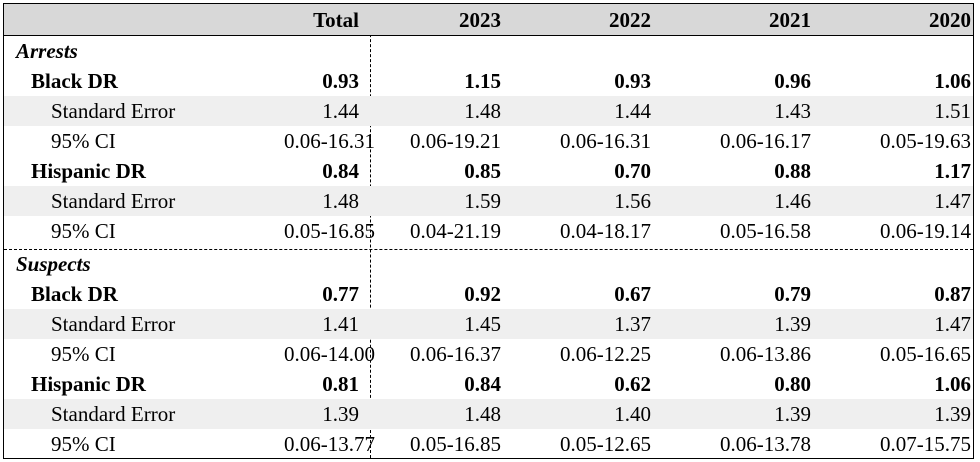  Describe the element at coordinates (632, 294) in the screenshot. I see `cell-2022: 0.67` at that location.